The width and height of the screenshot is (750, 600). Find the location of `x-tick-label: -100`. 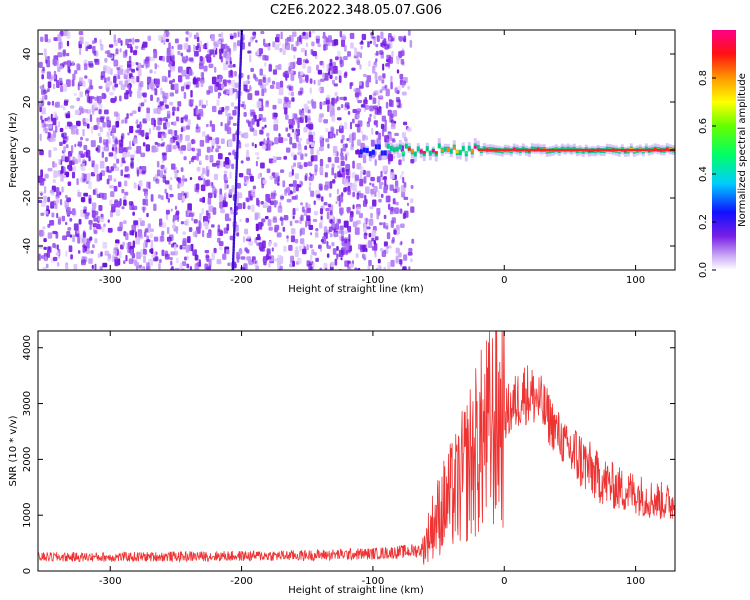

x-tick-label: -100 is located at coordinates (373, 280).